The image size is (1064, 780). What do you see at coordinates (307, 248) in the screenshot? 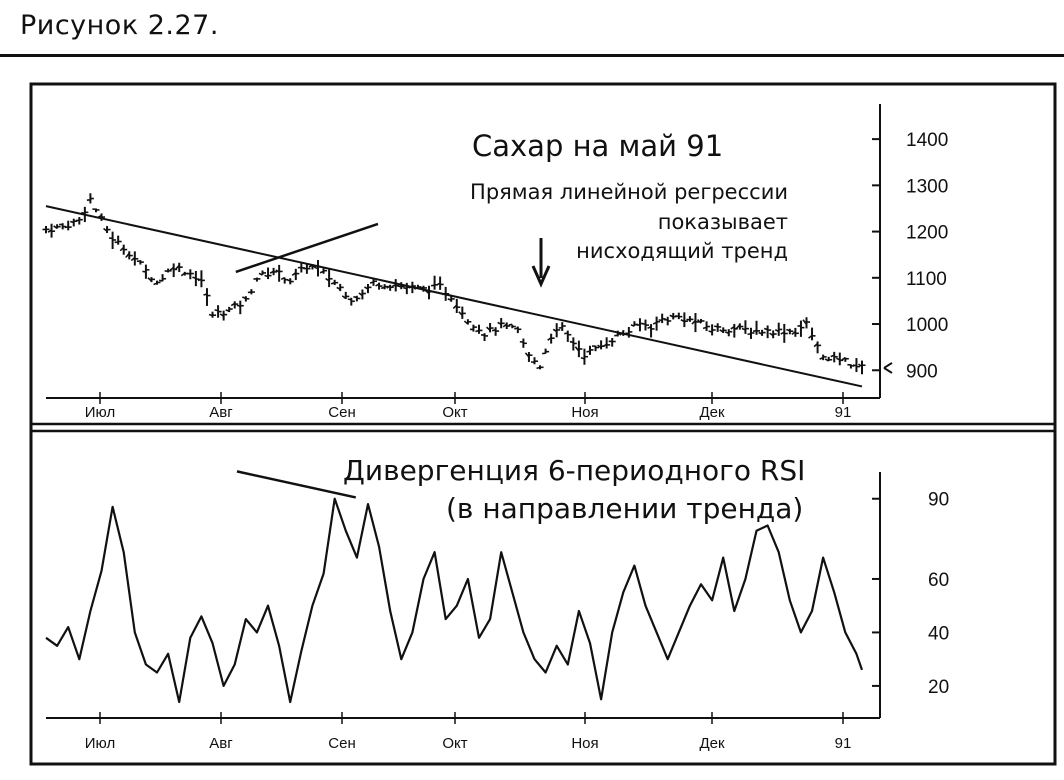
I see `trend-marker-line` at bounding box center [307, 248].